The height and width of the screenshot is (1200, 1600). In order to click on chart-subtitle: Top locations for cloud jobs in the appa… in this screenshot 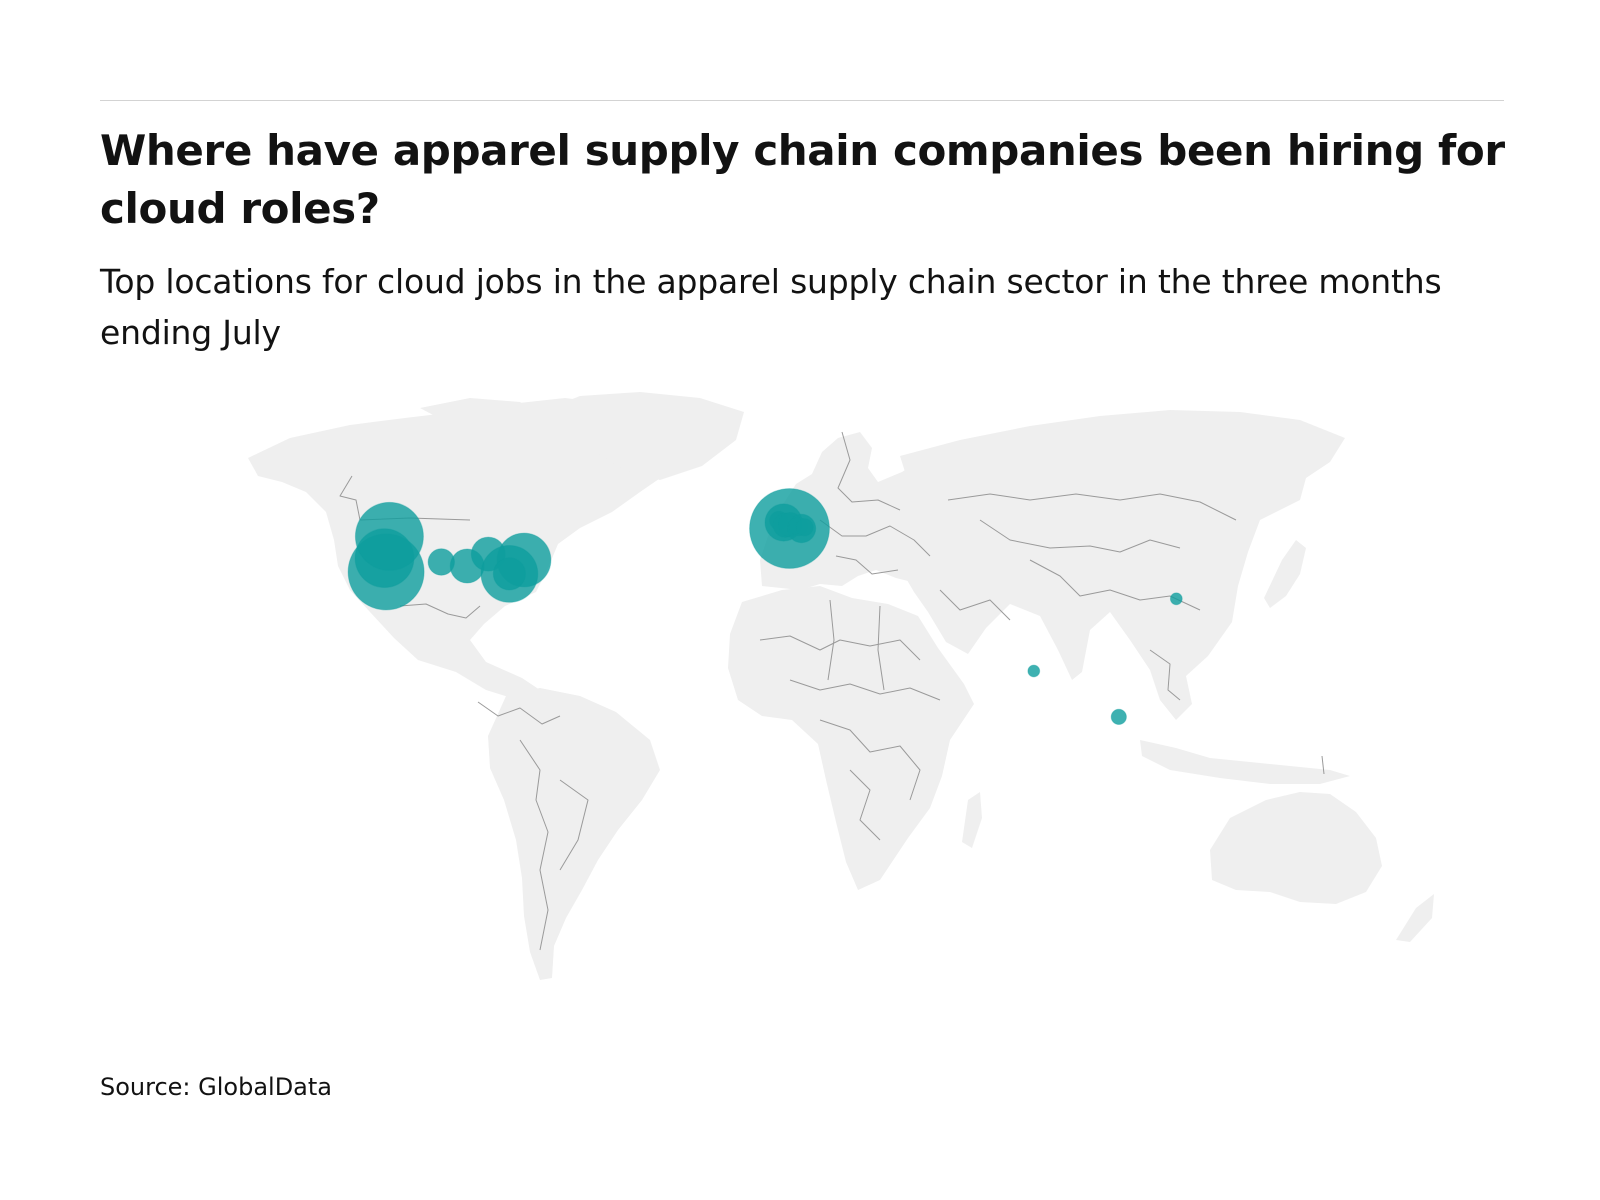, I will do `click(771, 307)`.